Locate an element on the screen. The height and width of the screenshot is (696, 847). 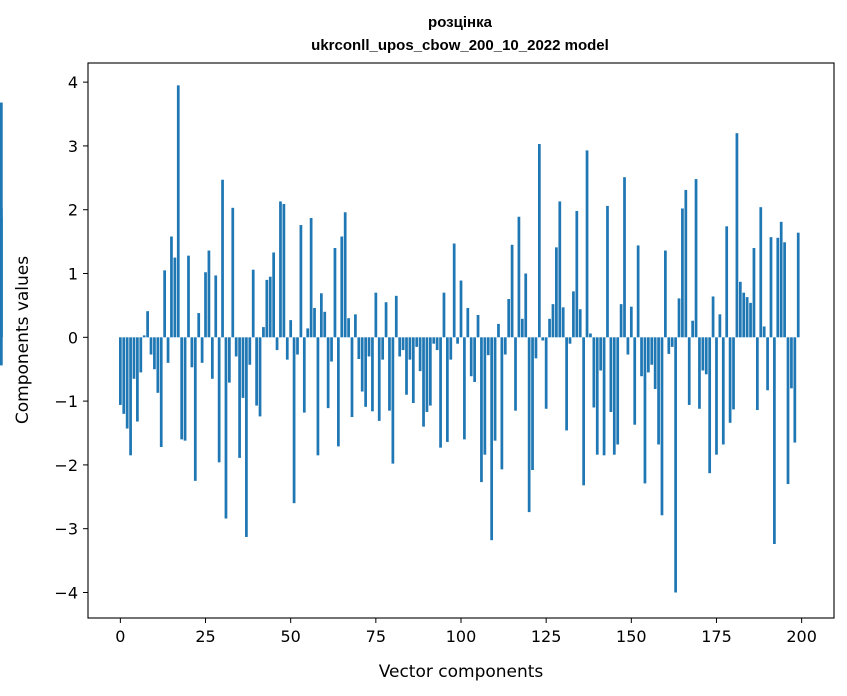
x-tick-label: 100 is located at coordinates (461, 636).